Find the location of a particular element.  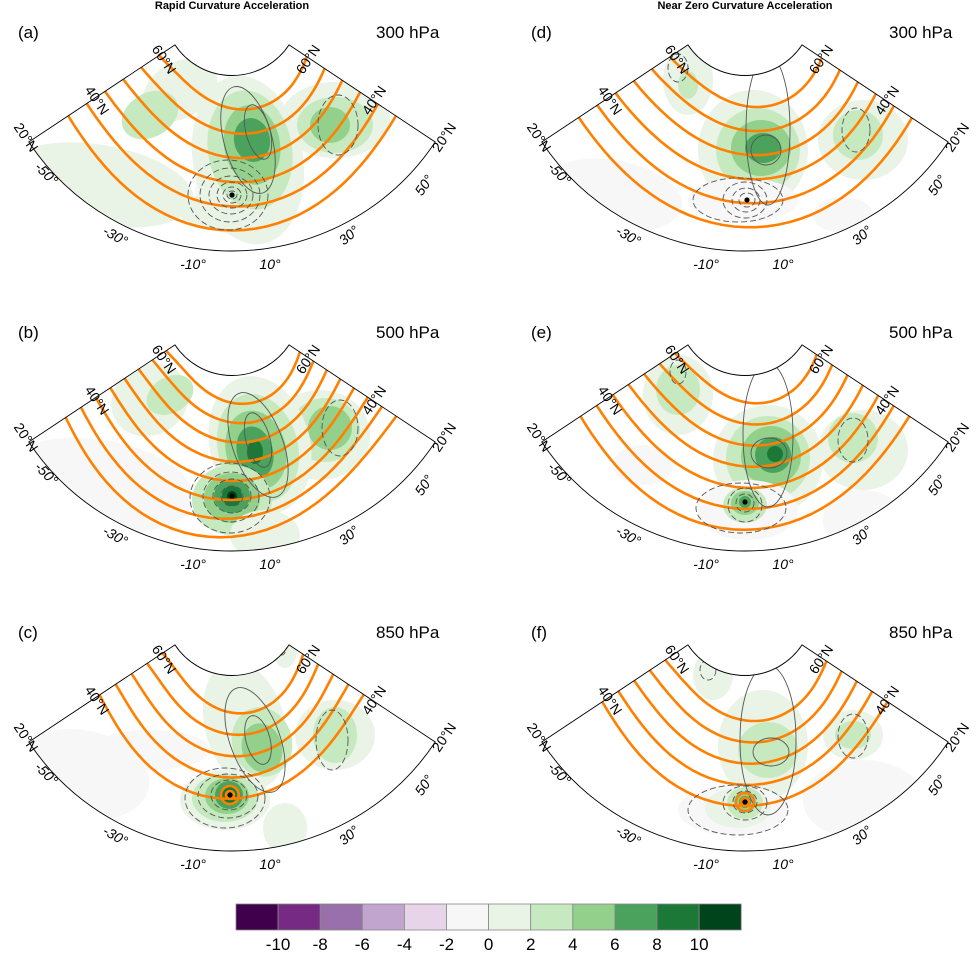

panel-label: (e) is located at coordinates (541, 332).